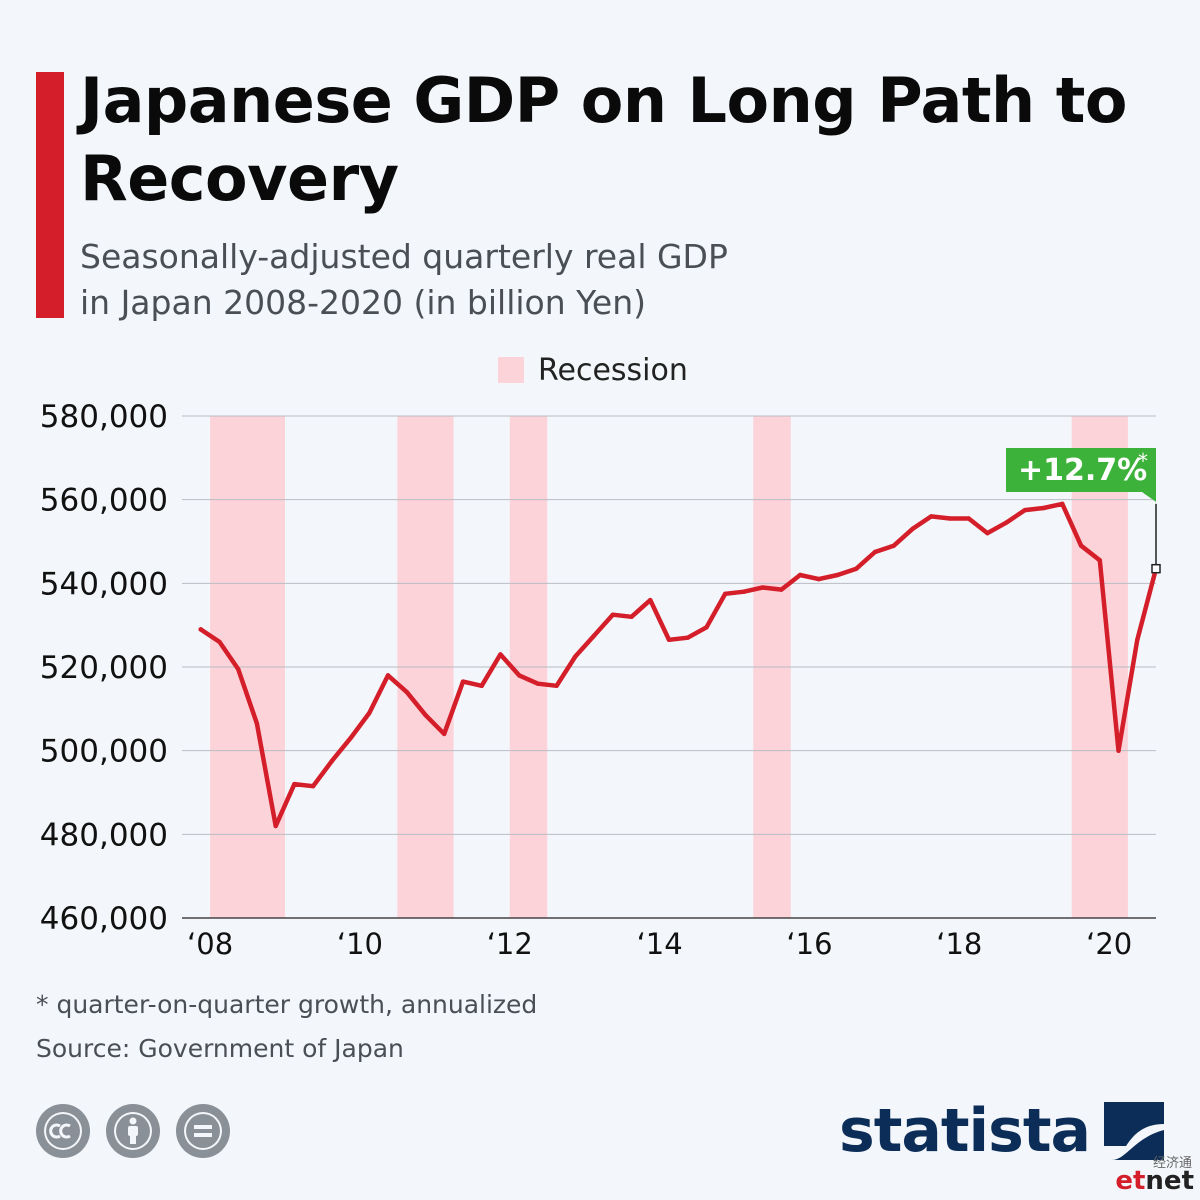  I want to click on chart-legend: Recession, so click(593, 370).